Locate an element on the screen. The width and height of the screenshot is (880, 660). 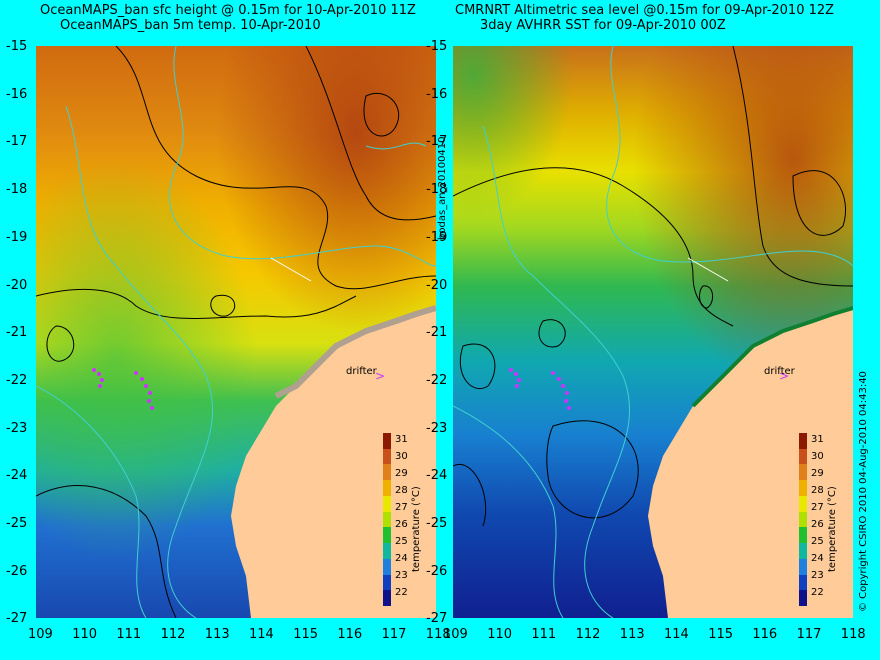
drifter-arrow-icon: > is located at coordinates (380, 376).